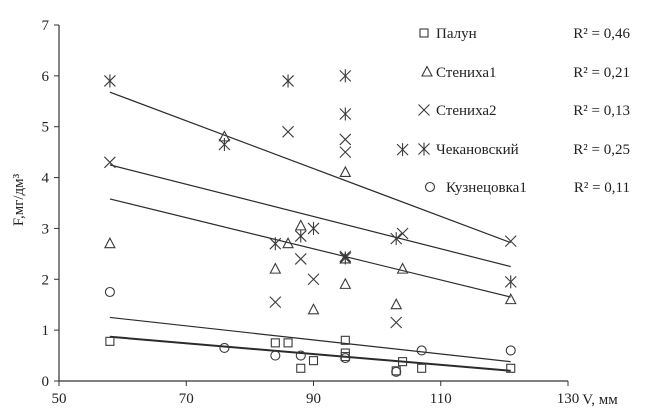 This screenshot has width=647, height=410. What do you see at coordinates (313, 399) in the screenshot?
I see `x-tick-label: 90` at bounding box center [313, 399].